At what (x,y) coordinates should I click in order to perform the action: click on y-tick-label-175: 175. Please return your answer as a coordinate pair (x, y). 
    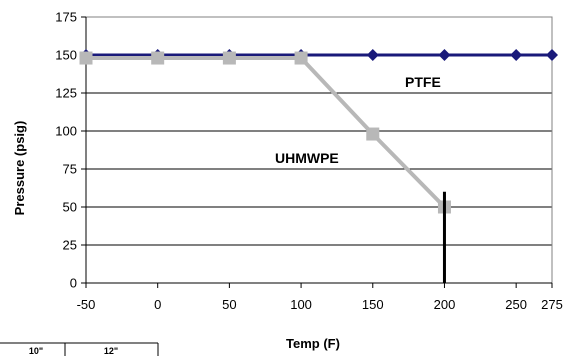
    Looking at the image, I should click on (66, 17).